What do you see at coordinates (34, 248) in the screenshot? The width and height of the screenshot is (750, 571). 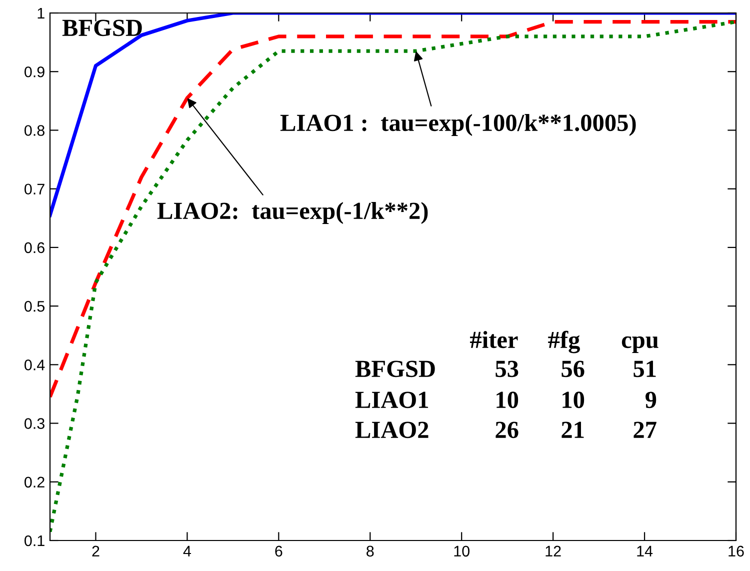 I see `y-tick-label: 0.6` at bounding box center [34, 248].